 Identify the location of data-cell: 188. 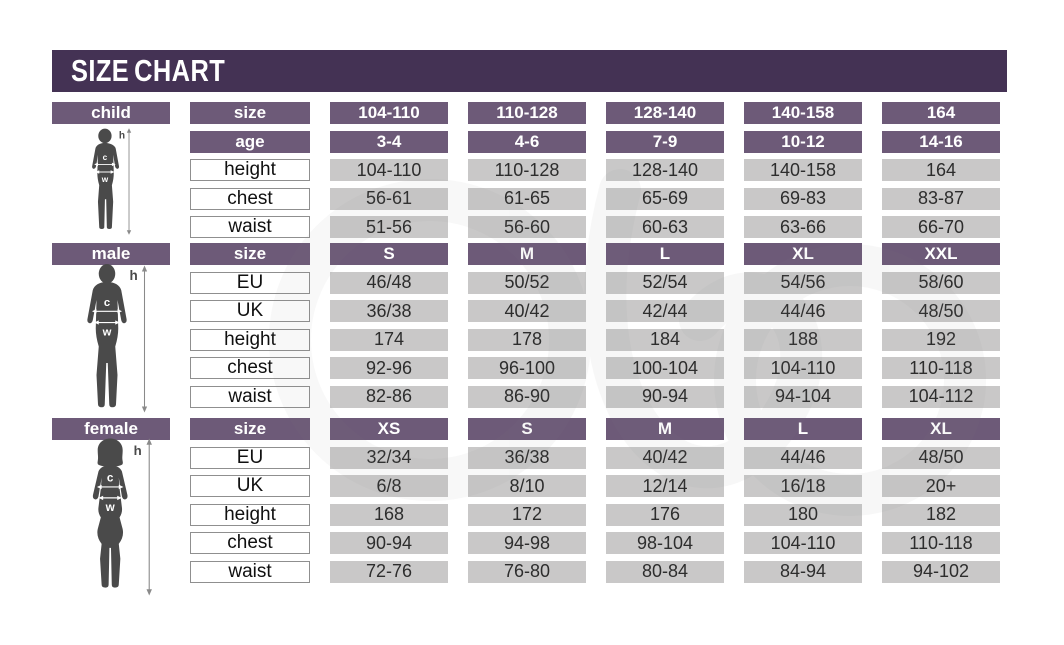
(803, 339).